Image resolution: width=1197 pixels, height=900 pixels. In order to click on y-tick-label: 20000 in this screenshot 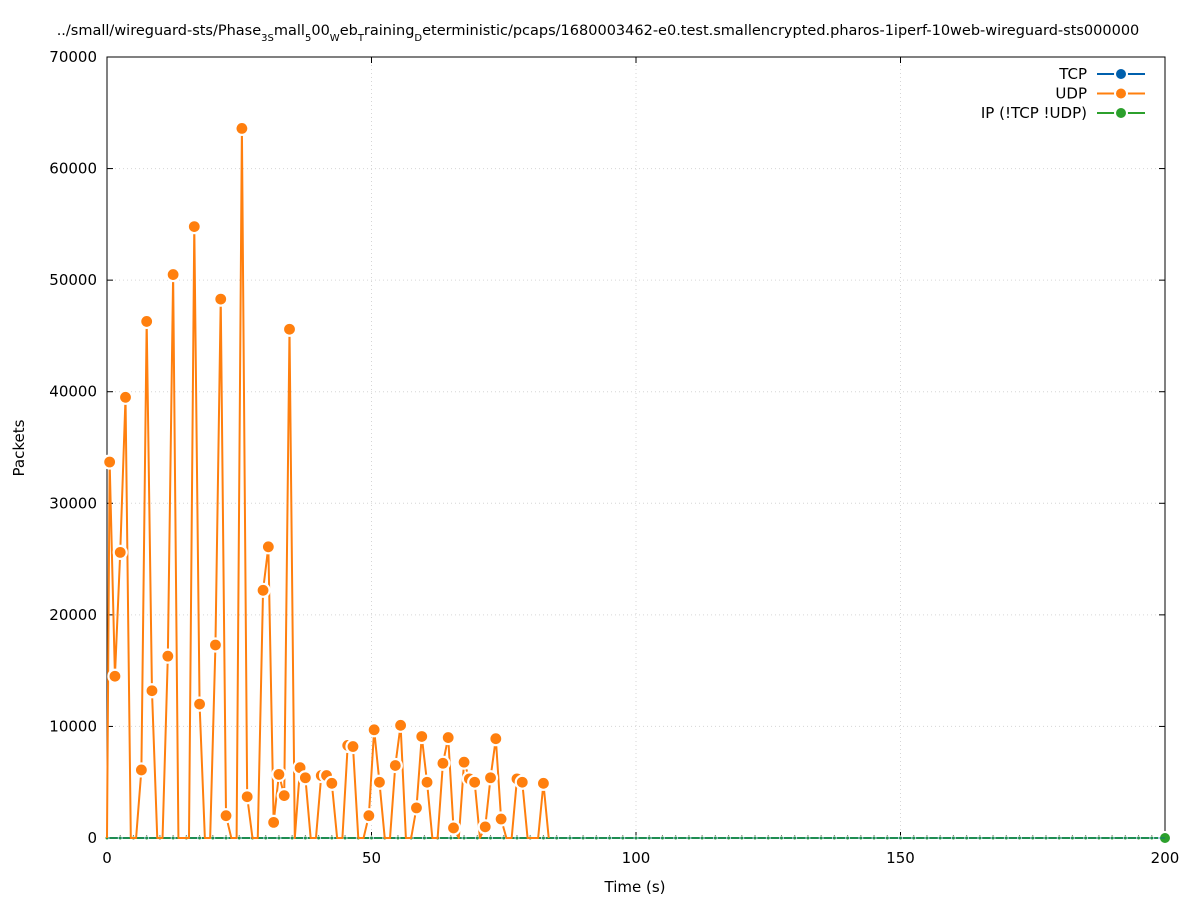, I will do `click(73, 615)`.